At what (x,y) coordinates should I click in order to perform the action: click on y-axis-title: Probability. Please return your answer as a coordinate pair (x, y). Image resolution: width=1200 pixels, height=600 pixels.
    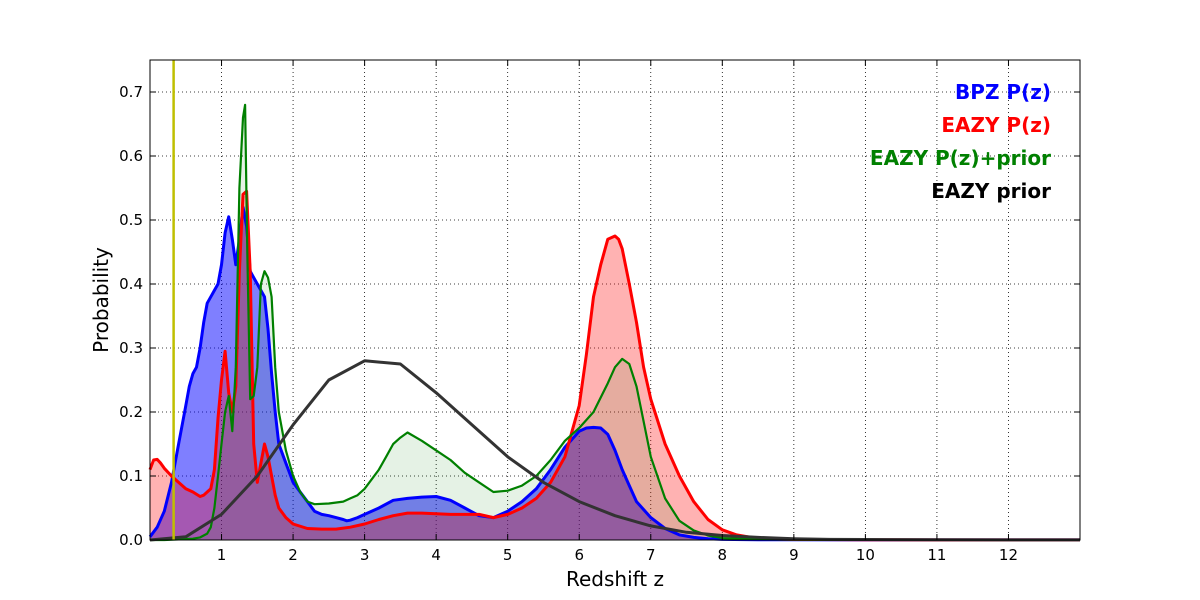
    Looking at the image, I should click on (101, 300).